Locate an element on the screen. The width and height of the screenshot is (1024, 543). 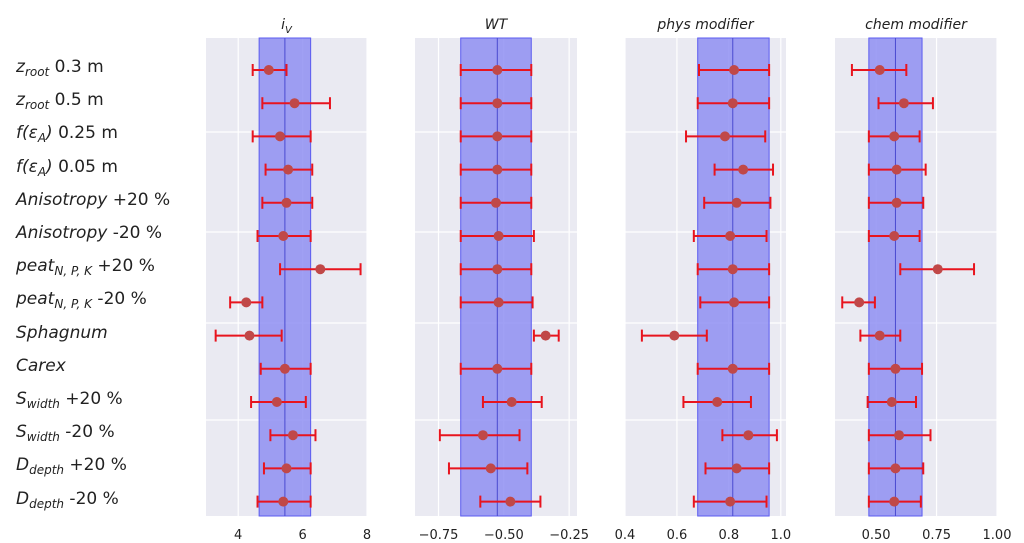
row-label: peatN, P, K -20 % is located at coordinates (81, 300).